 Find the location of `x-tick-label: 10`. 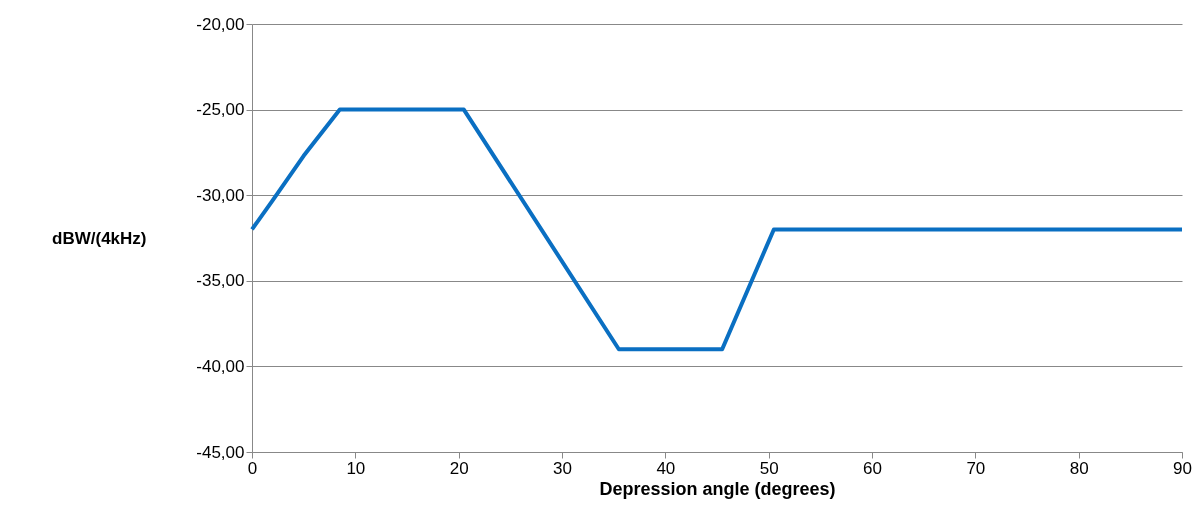

x-tick-label: 10 is located at coordinates (356, 468).